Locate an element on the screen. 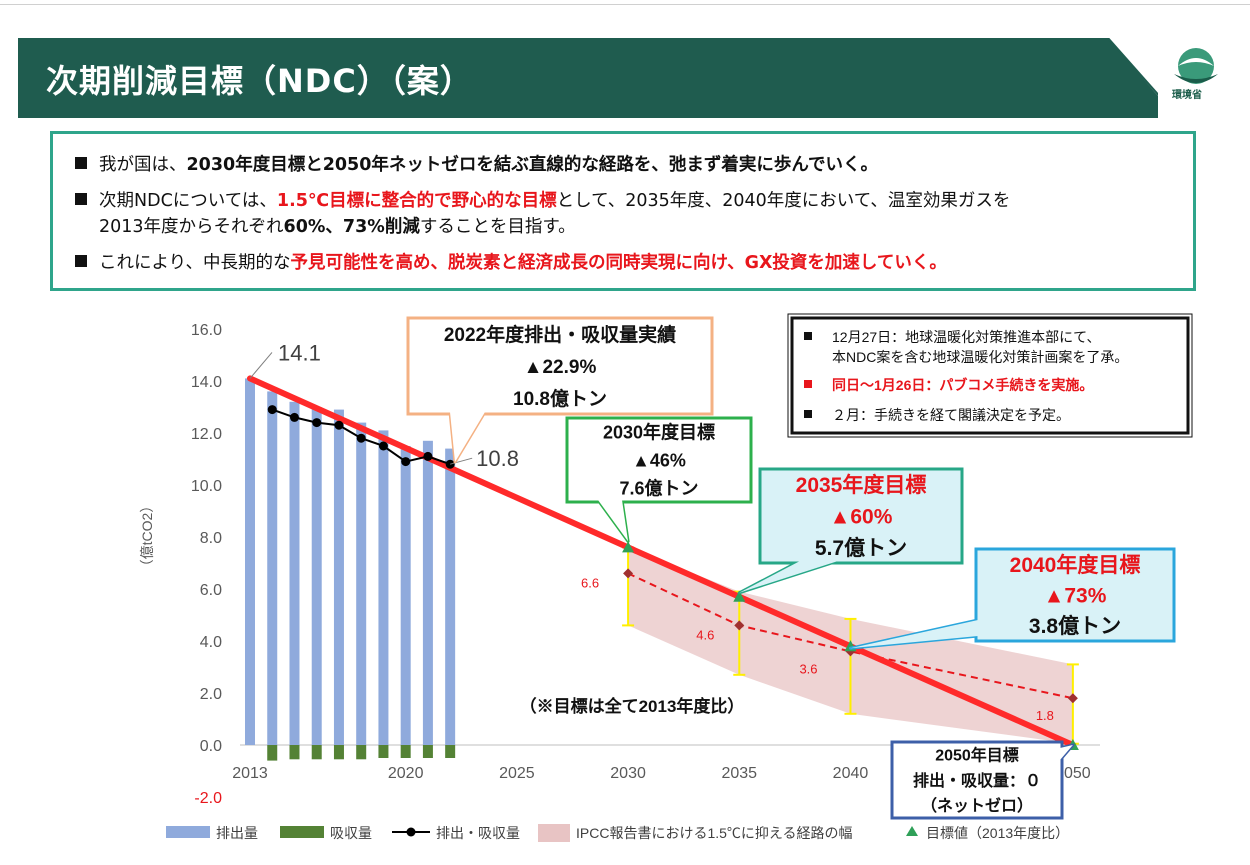  callout-2050-text: 排出・吸収量：０ is located at coordinates (977, 780).